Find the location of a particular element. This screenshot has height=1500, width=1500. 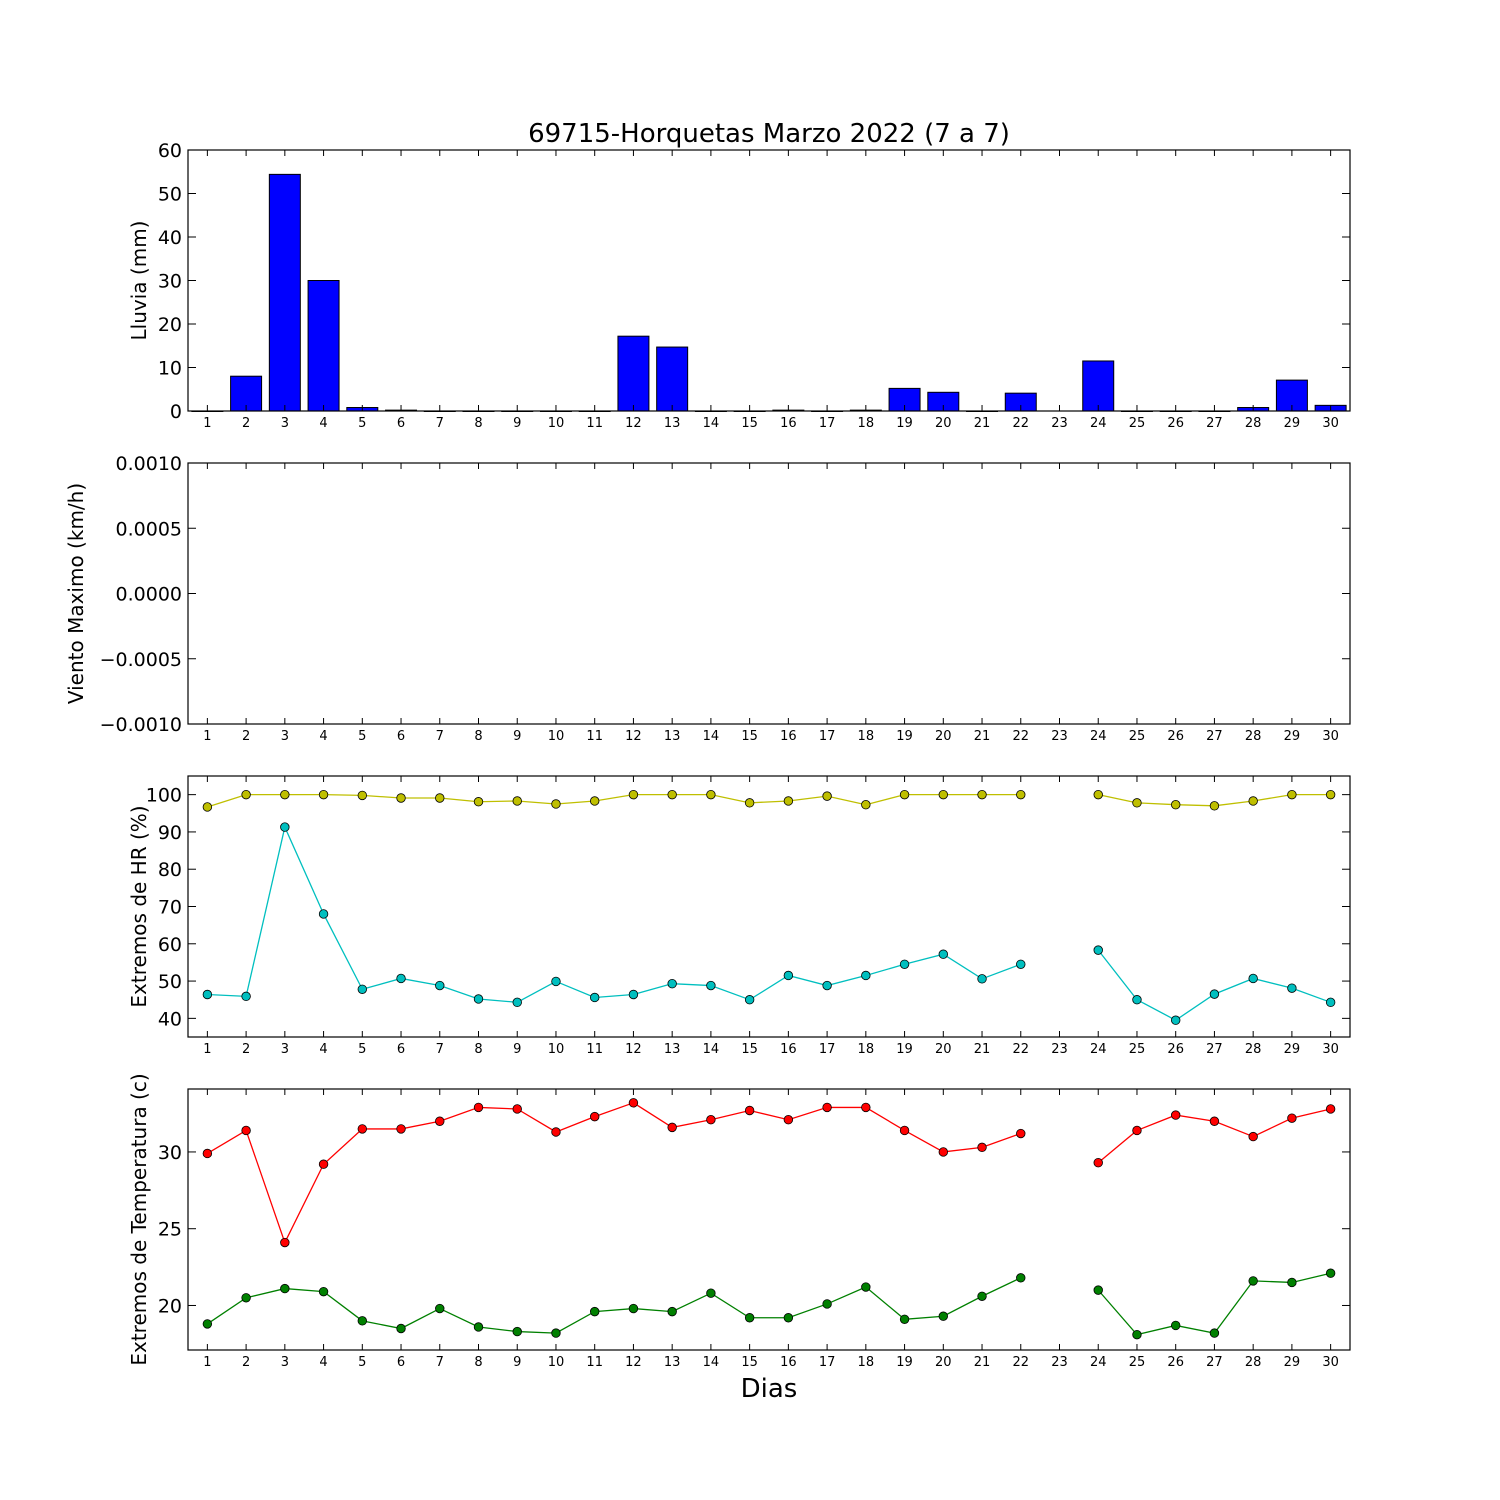

x-axis-label: Dias is located at coordinates (769, 1389).